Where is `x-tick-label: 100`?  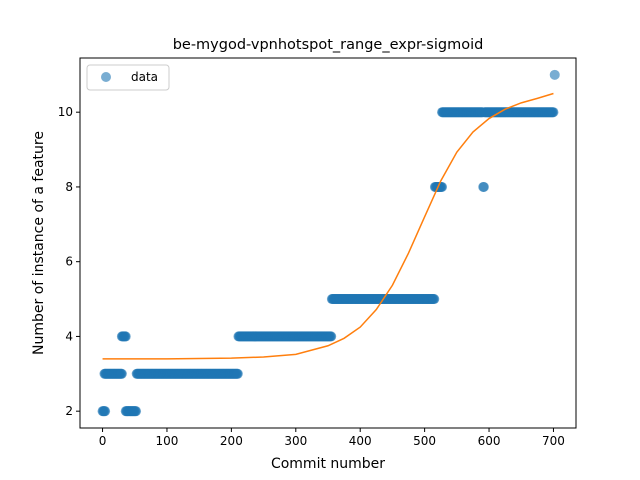
x-tick-label: 100 is located at coordinates (167, 441).